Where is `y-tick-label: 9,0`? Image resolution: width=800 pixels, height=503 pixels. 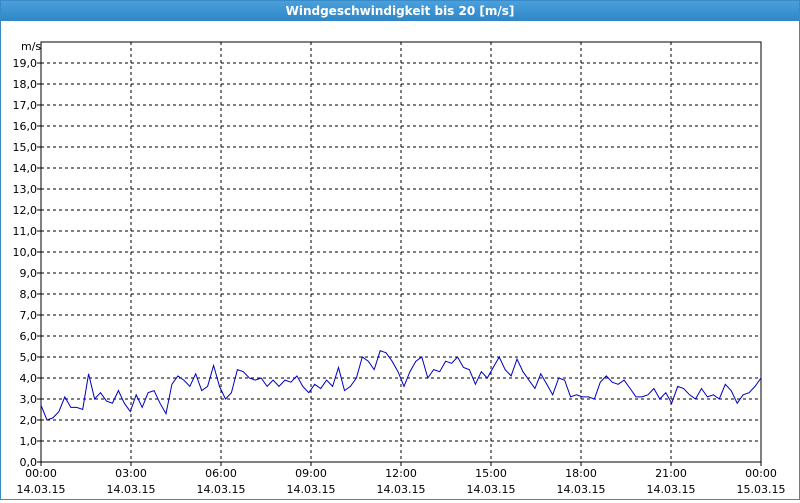 y-tick-label: 9,0 is located at coordinates (29, 273).